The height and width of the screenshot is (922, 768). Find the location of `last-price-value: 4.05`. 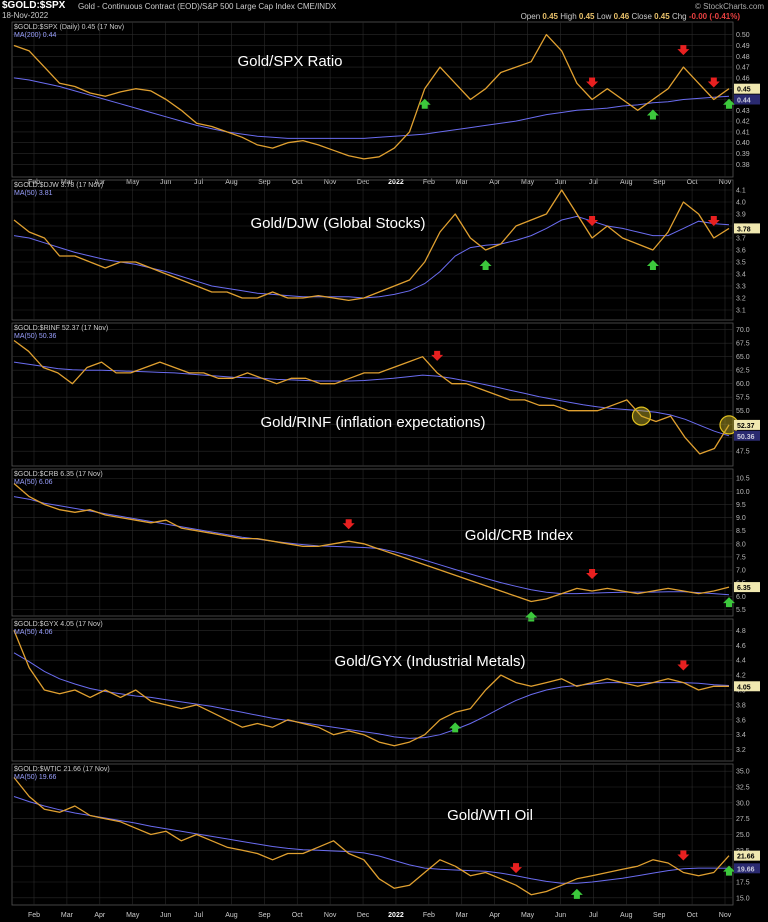

last-price-value: 4.05 is located at coordinates (744, 687).